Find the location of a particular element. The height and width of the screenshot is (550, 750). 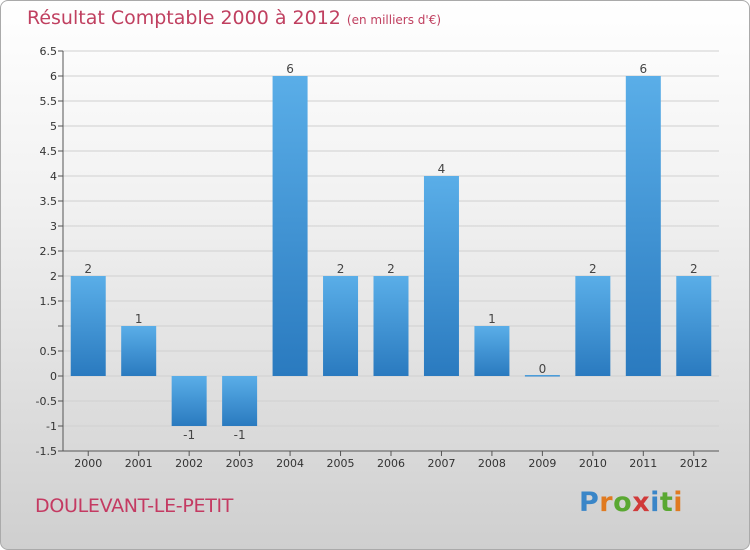

y-tick-label: 2.5 is located at coordinates (49, 251).